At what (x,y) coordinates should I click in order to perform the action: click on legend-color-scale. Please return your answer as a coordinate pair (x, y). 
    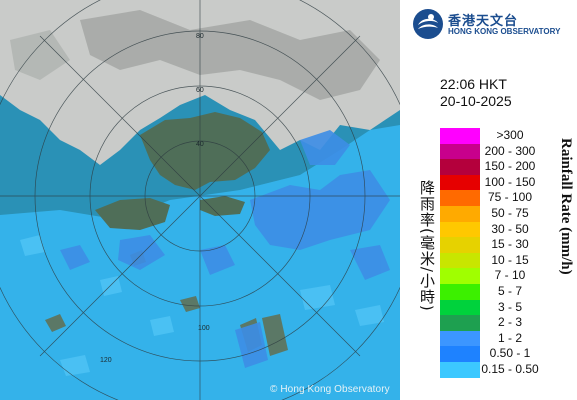
    Looking at the image, I should click on (460, 253).